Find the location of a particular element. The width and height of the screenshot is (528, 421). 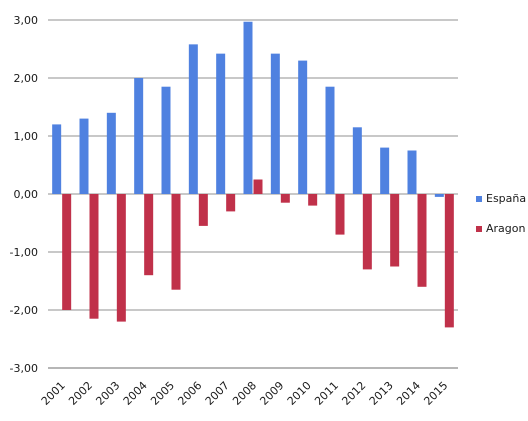

bar-espana-2005 is located at coordinates (166, 140).